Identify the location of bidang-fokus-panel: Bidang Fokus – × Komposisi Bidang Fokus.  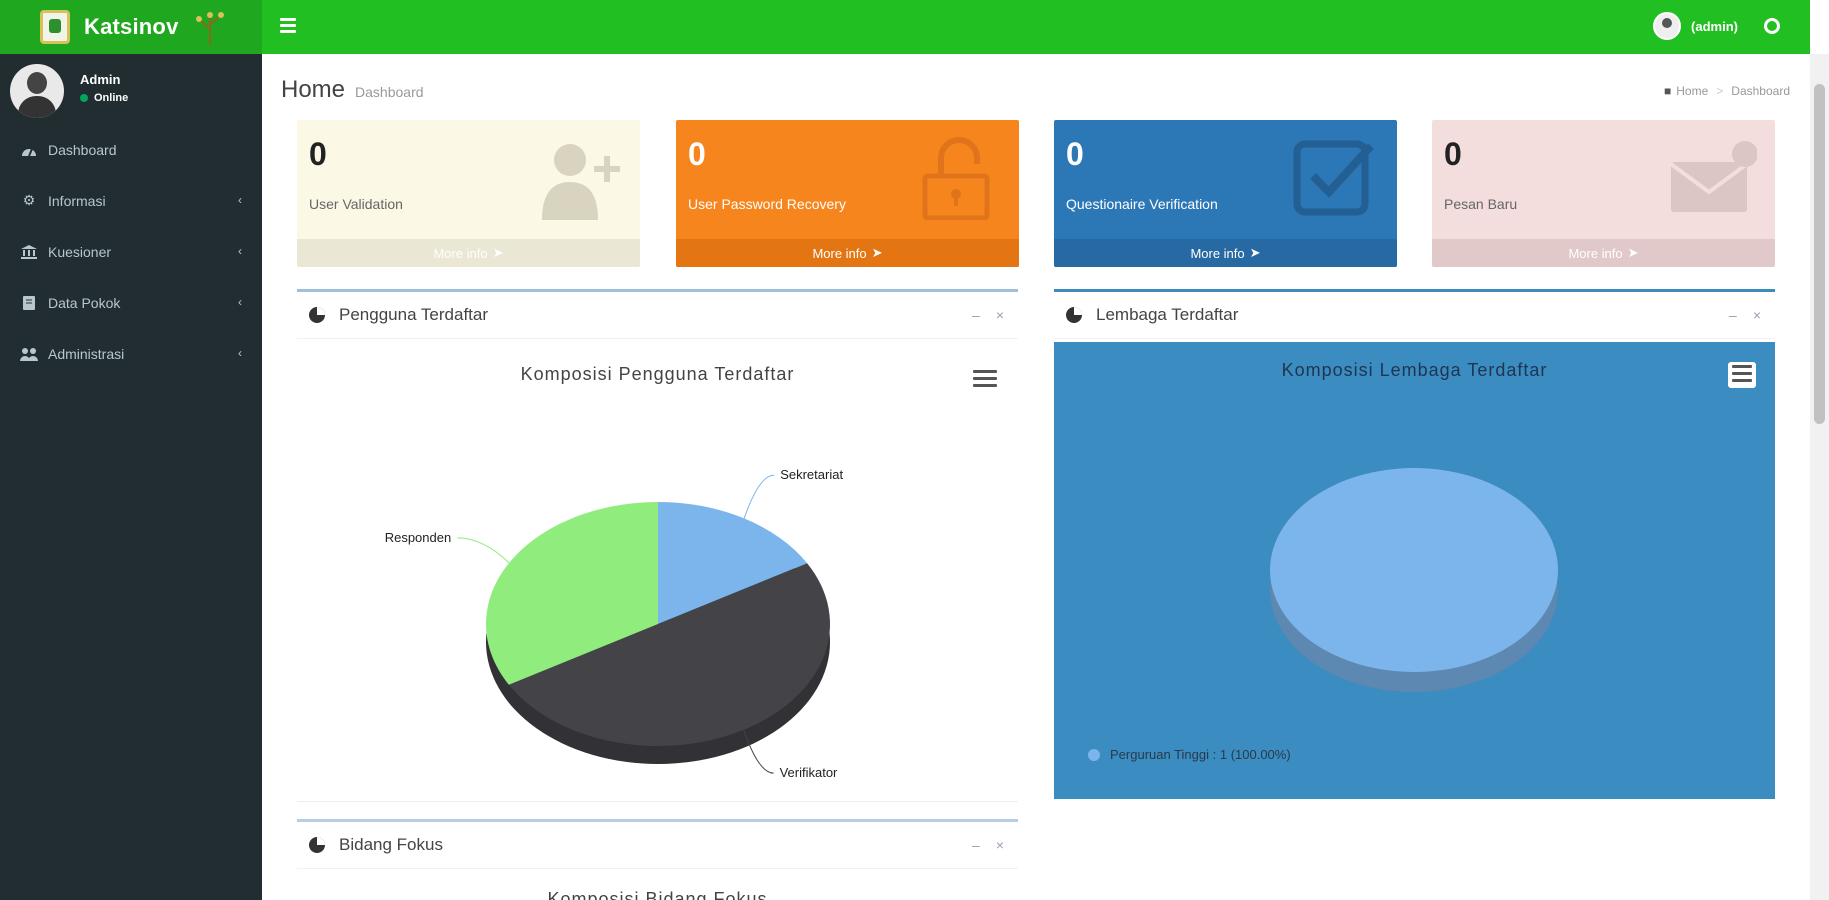
(657, 859).